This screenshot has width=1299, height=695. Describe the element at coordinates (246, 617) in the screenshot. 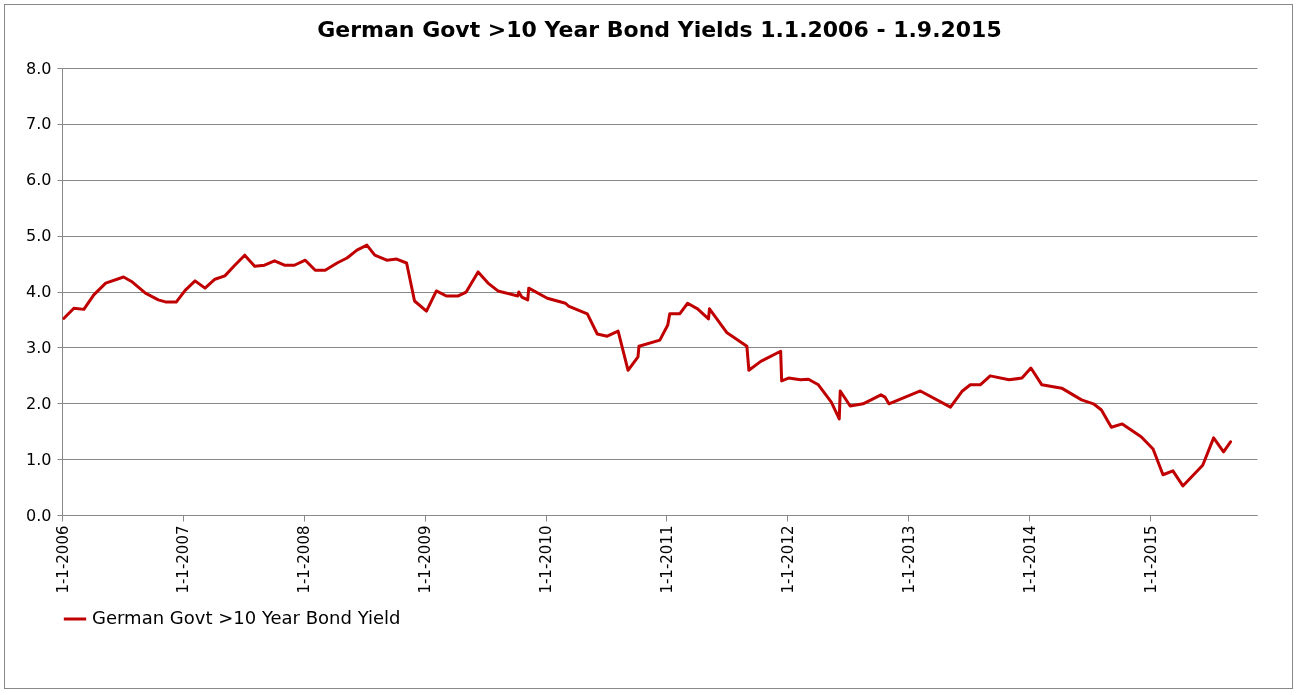

I see `legend-label: German Govt >10 Year Bond Yield` at that location.